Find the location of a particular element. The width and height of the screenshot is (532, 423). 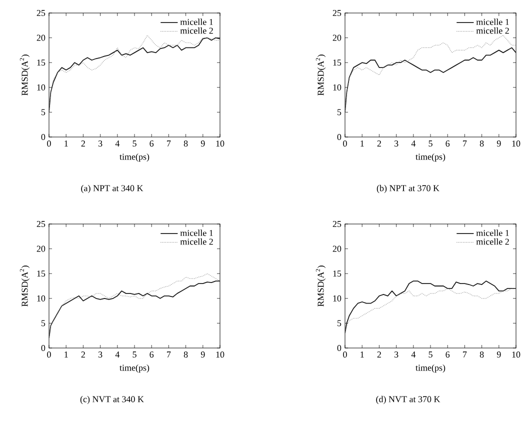

text: (b) NPT at 370 K is located at coordinates (408, 189).